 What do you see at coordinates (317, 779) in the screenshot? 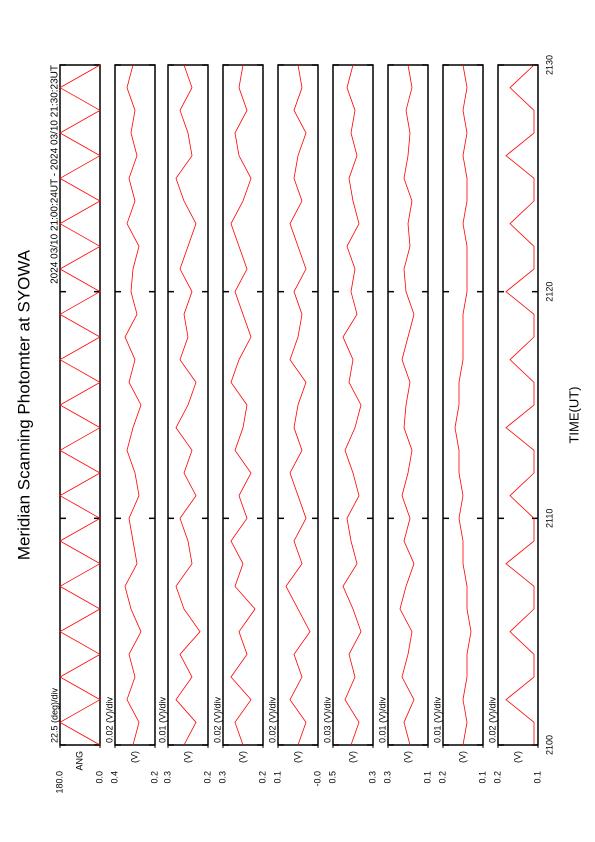
I see `y-tick-label: -0.0` at bounding box center [317, 779].